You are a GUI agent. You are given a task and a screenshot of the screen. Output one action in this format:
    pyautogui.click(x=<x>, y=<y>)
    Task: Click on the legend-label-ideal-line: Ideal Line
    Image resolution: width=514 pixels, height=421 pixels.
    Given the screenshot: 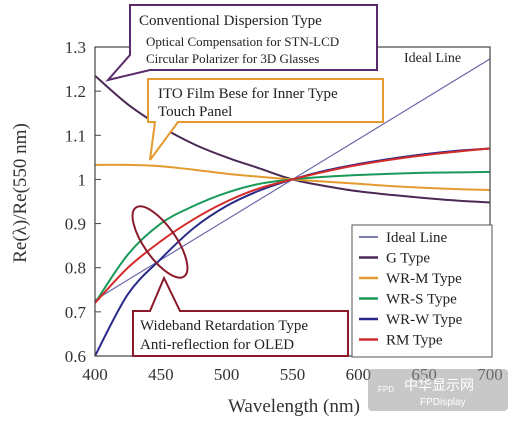 What is the action you would take?
    pyautogui.click(x=417, y=238)
    